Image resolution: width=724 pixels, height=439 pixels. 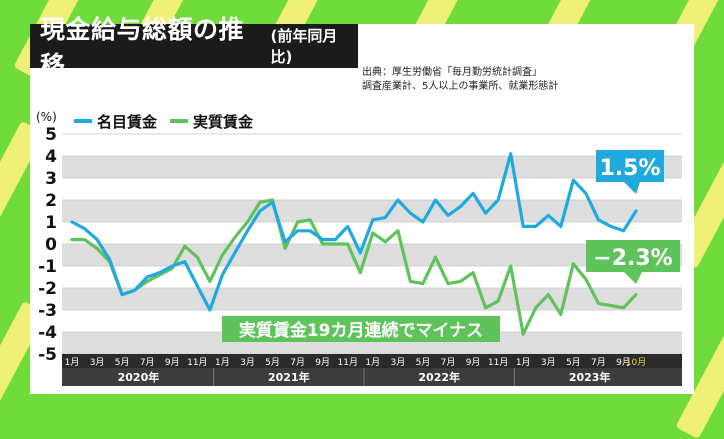 I want to click on y-unit-label: (%), so click(x=46, y=117).